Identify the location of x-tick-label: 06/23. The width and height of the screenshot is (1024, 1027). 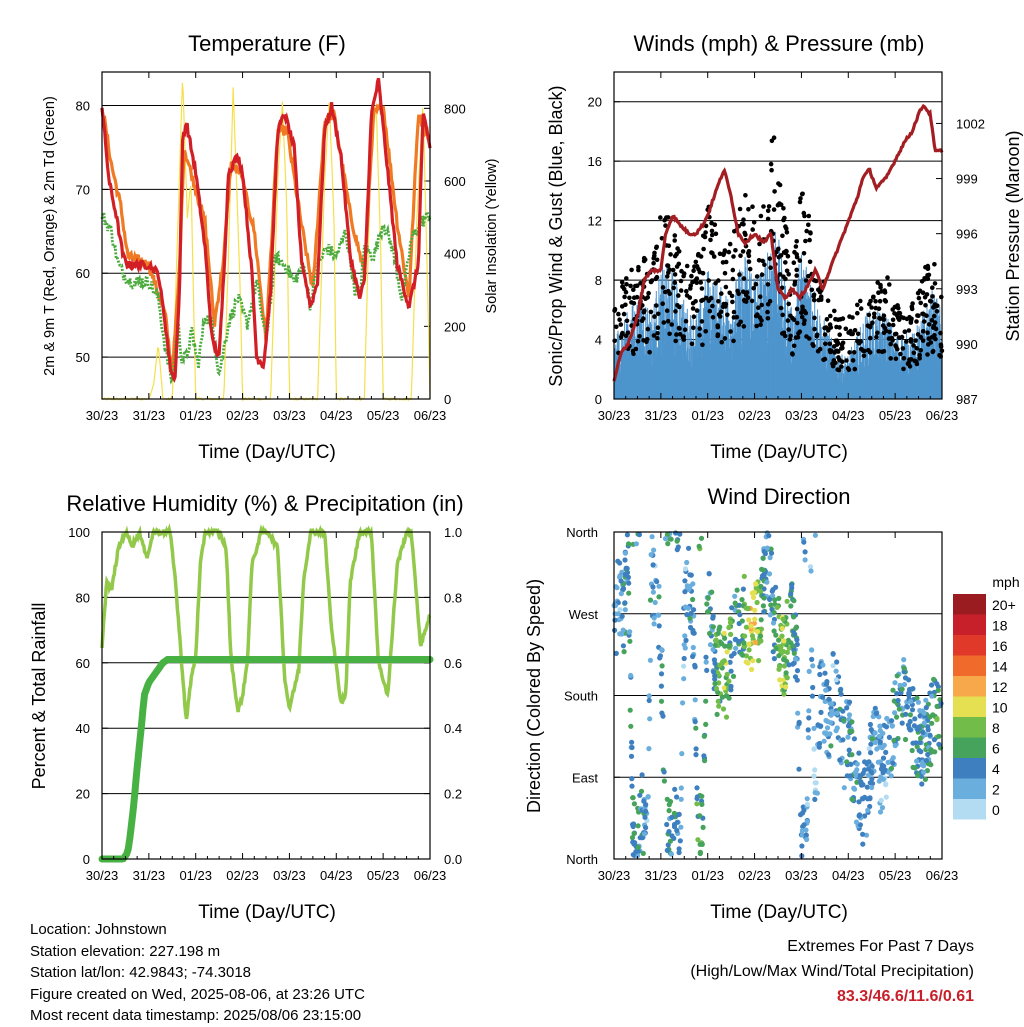
(430, 415).